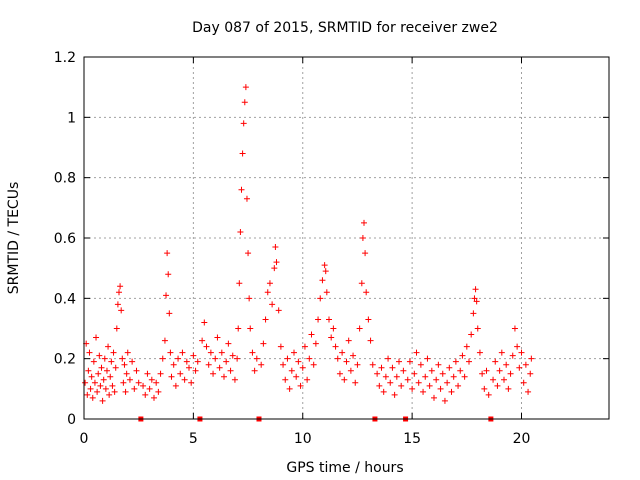  Describe the element at coordinates (65, 299) in the screenshot. I see `y-tick-label: 0.4` at that location.